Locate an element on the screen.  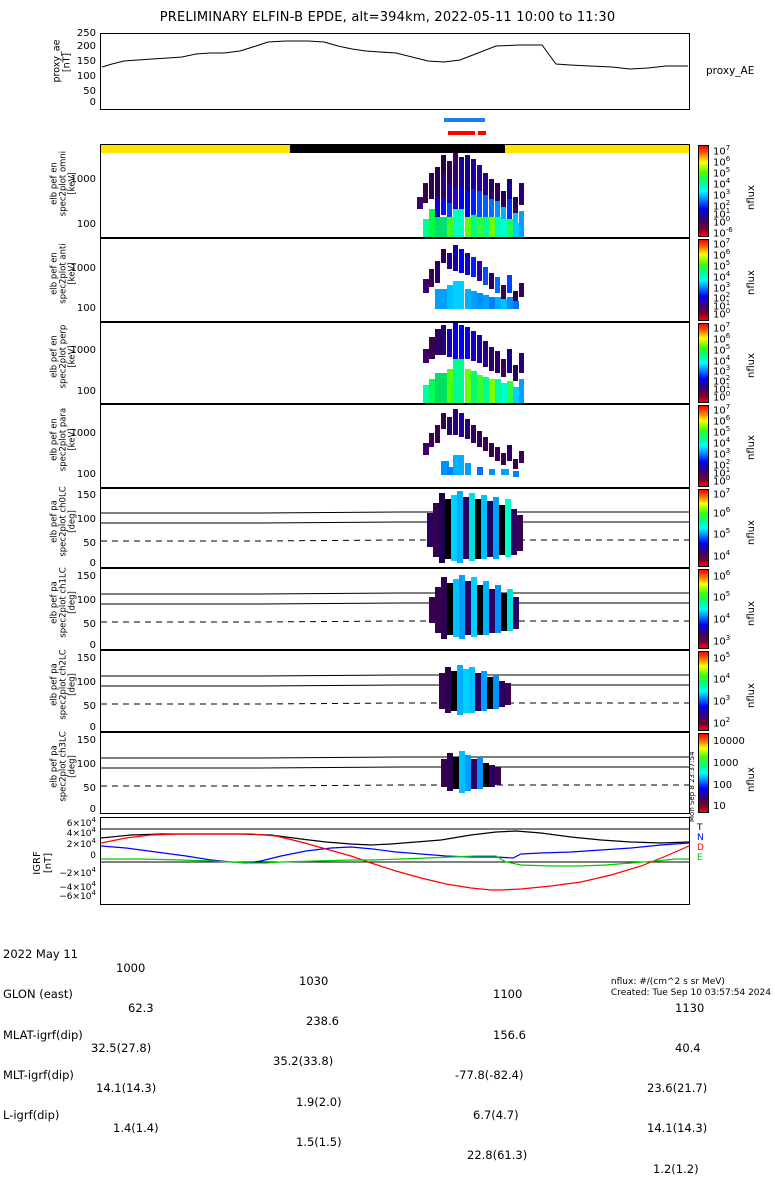
pa-ch3lc-ytick: 100 is located at coordinates (86, 764).